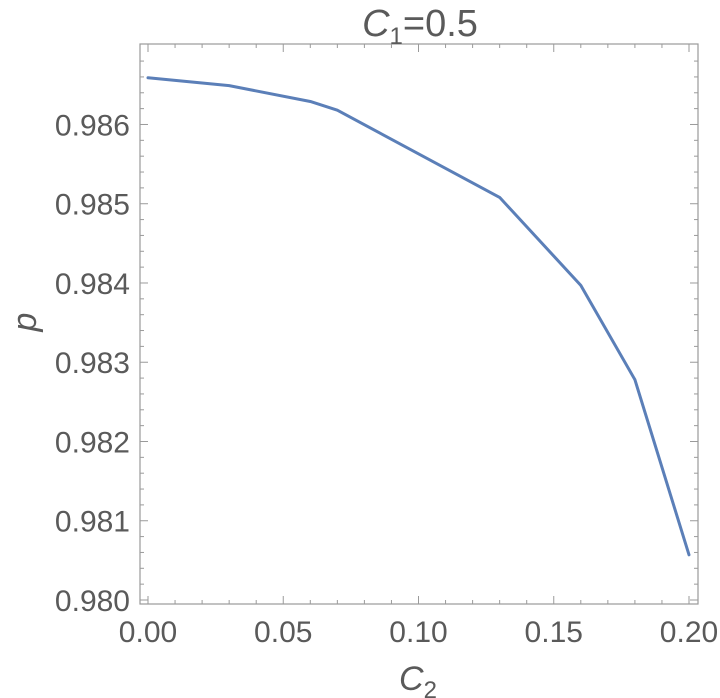 The image size is (720, 698). What do you see at coordinates (92, 601) in the screenshot?
I see `y-tick-label: 0.980` at bounding box center [92, 601].